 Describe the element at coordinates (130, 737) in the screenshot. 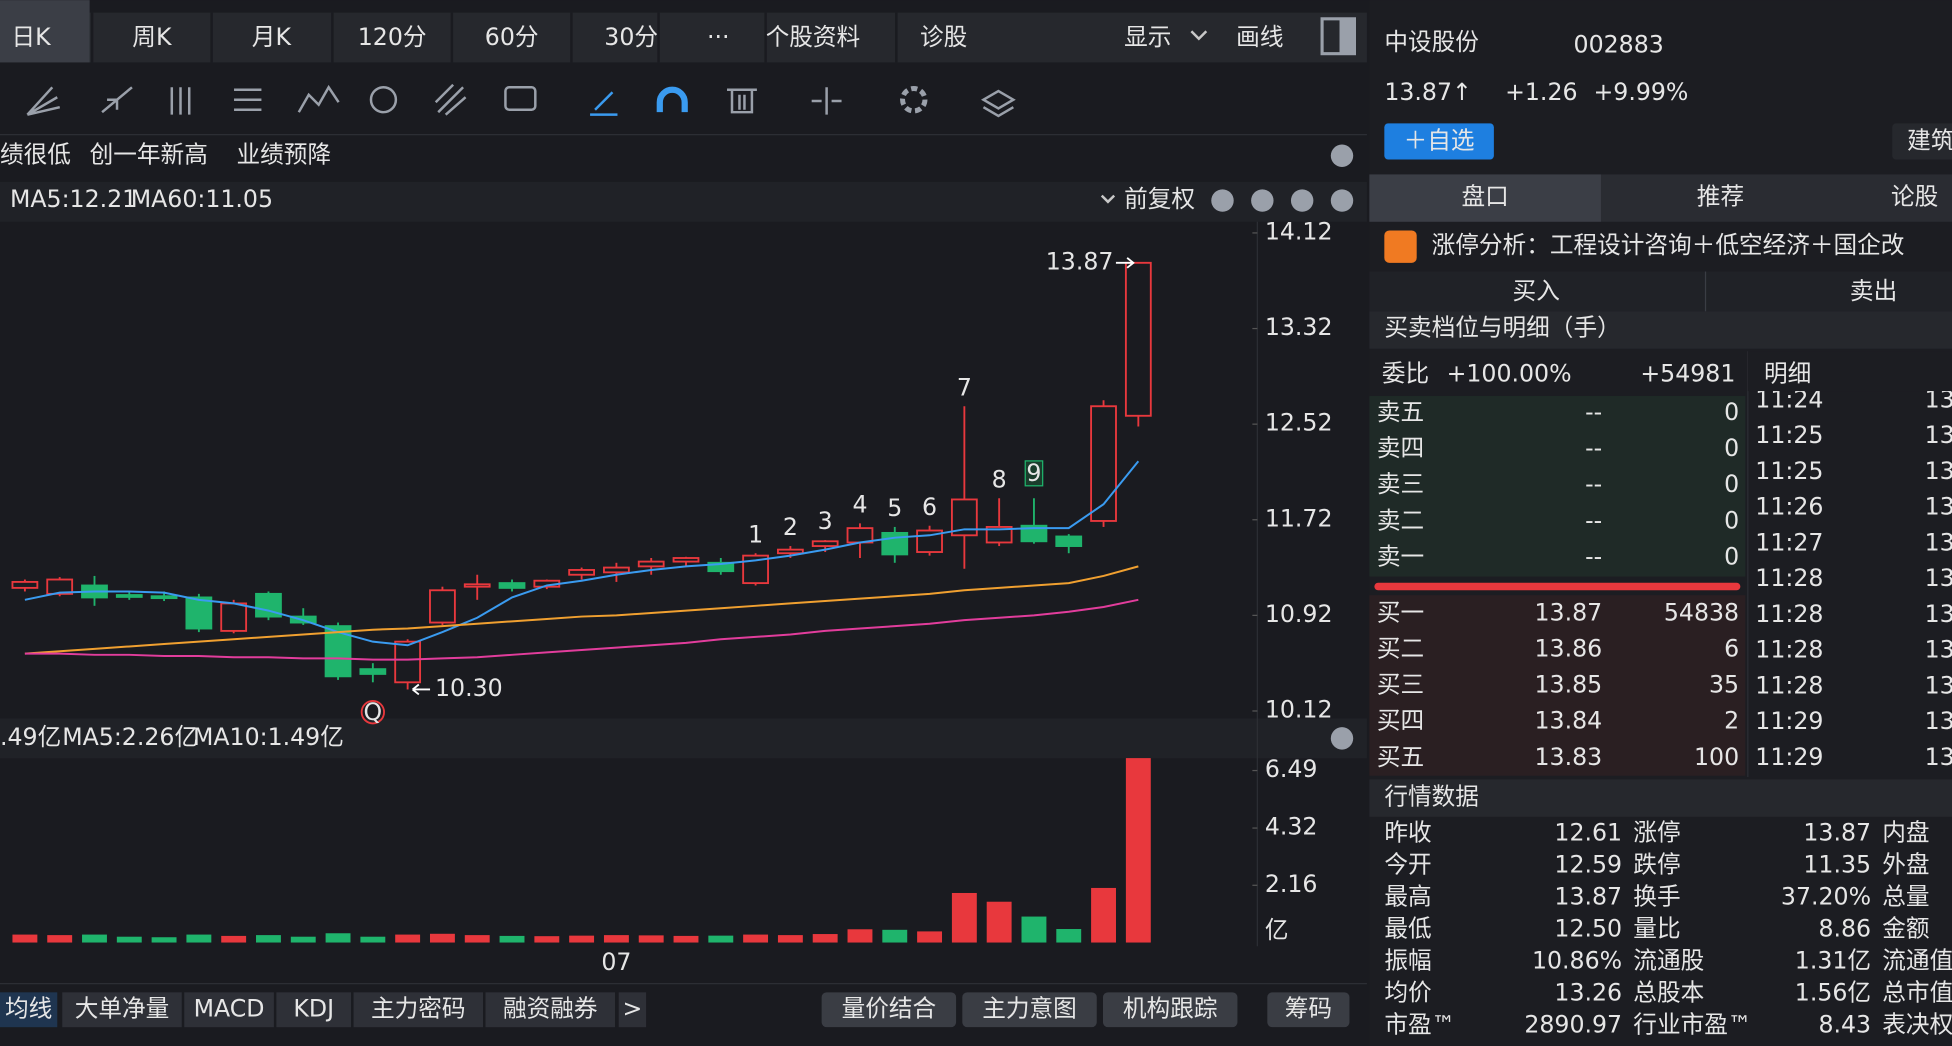

I see `volume-legend: MA5:2.26亿` at that location.